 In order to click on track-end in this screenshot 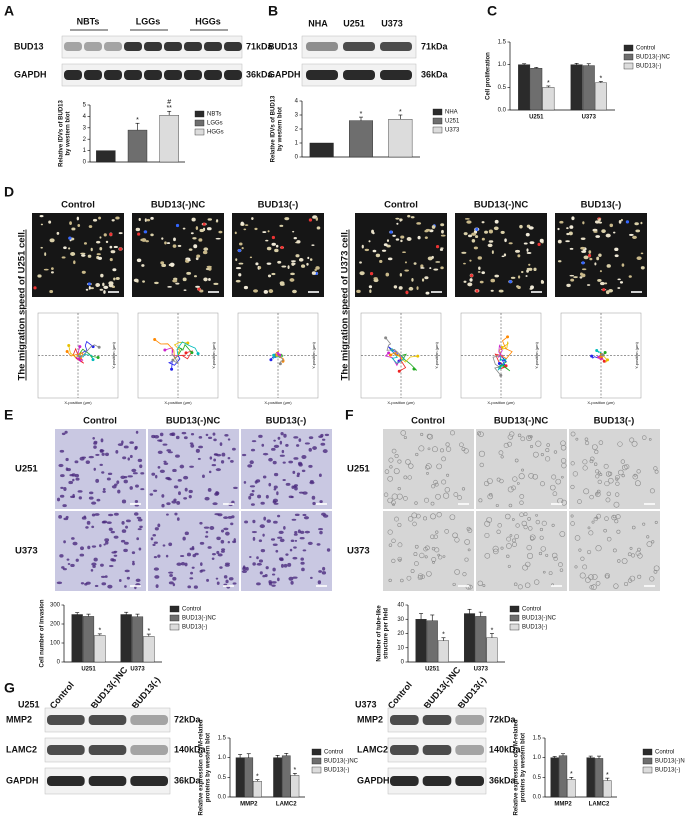, I will do `click(499, 364)`.